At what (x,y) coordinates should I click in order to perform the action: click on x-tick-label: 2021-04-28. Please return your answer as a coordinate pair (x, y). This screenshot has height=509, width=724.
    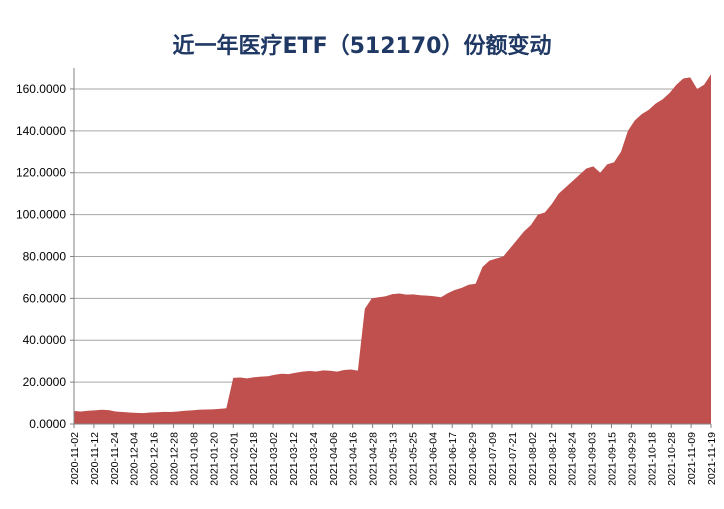
    Looking at the image, I should click on (374, 459).